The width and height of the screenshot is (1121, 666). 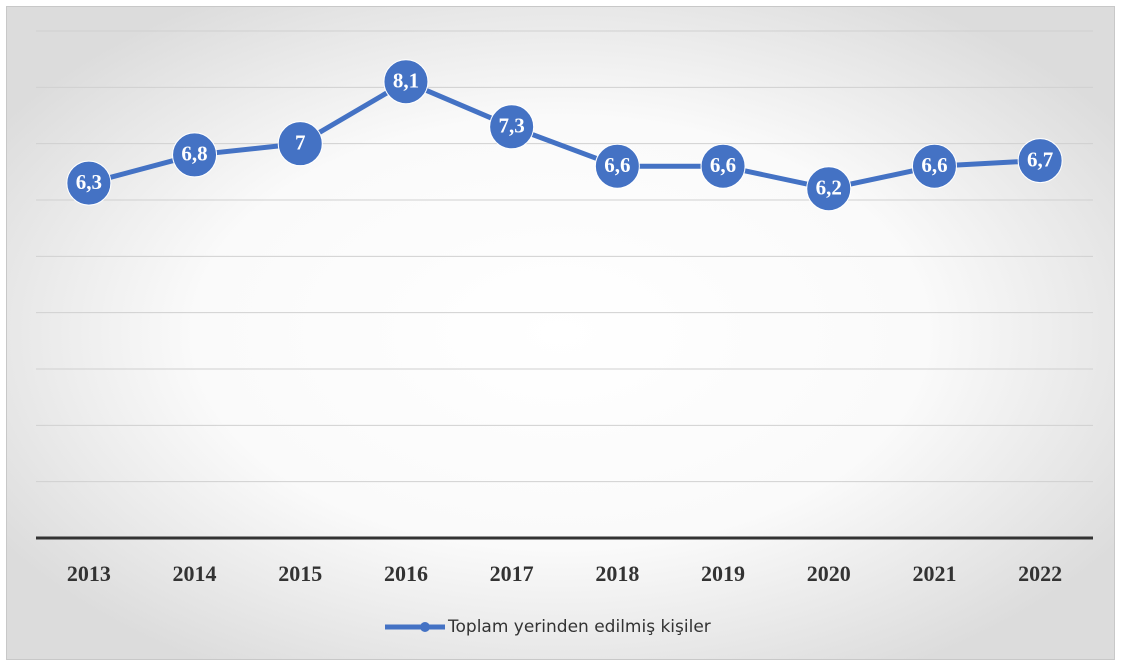 I want to click on x-tick-label: 2022, so click(x=1040, y=573).